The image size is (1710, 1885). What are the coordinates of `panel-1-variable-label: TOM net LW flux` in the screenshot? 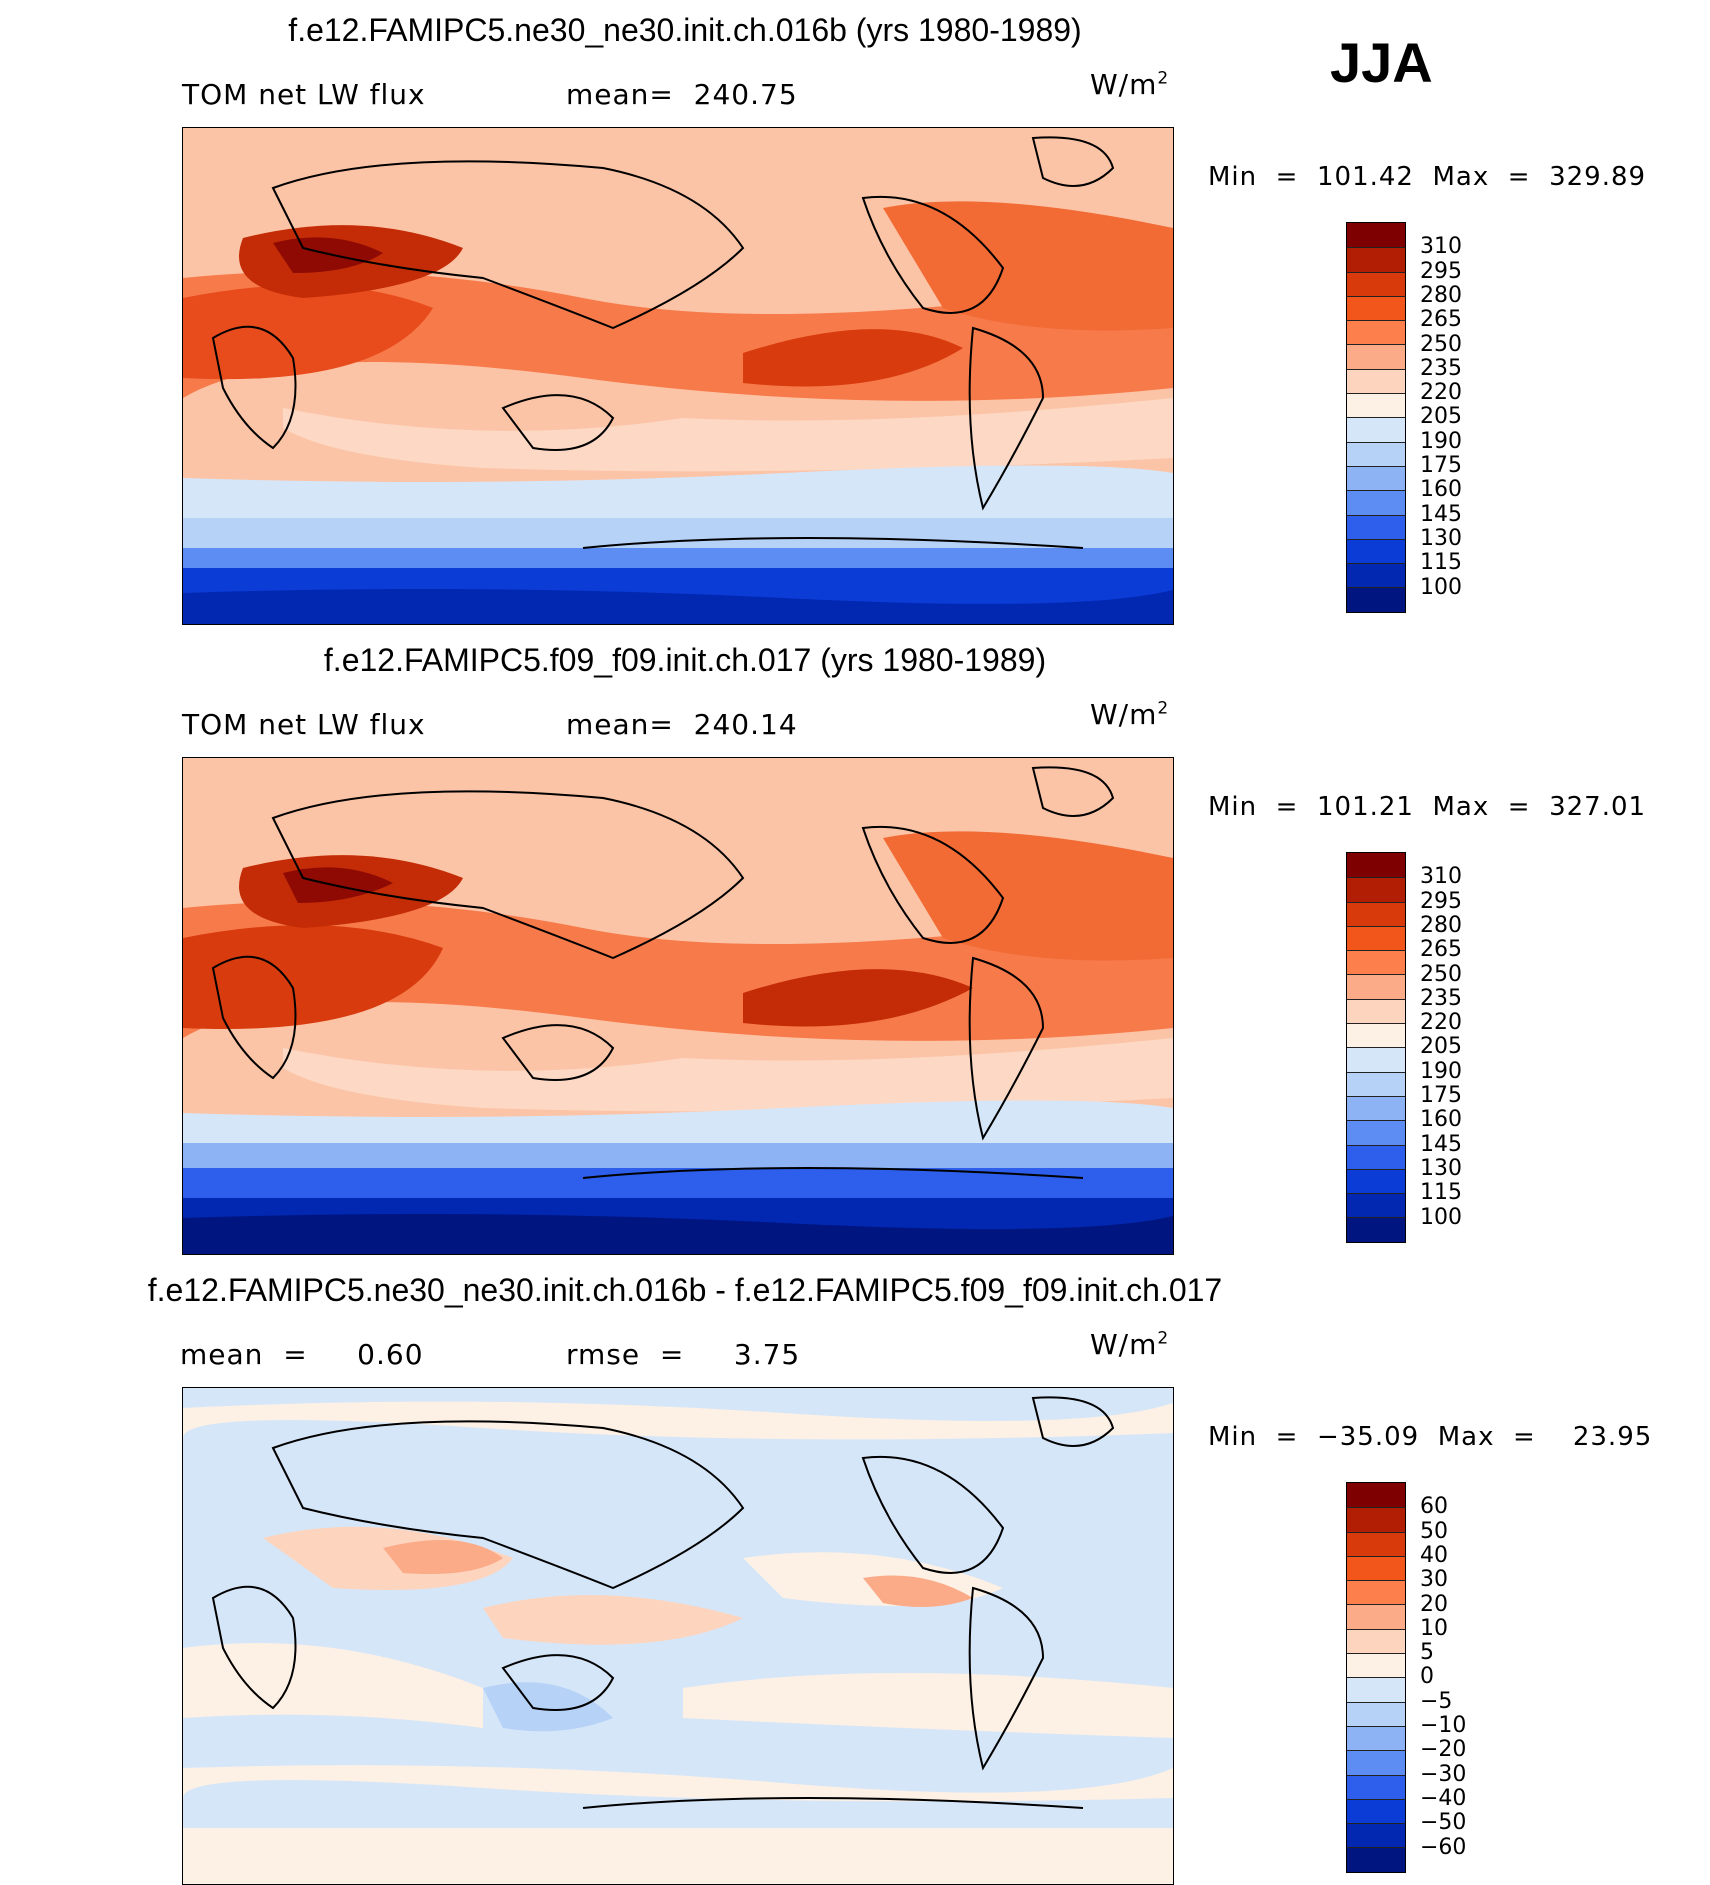 It's located at (304, 94).